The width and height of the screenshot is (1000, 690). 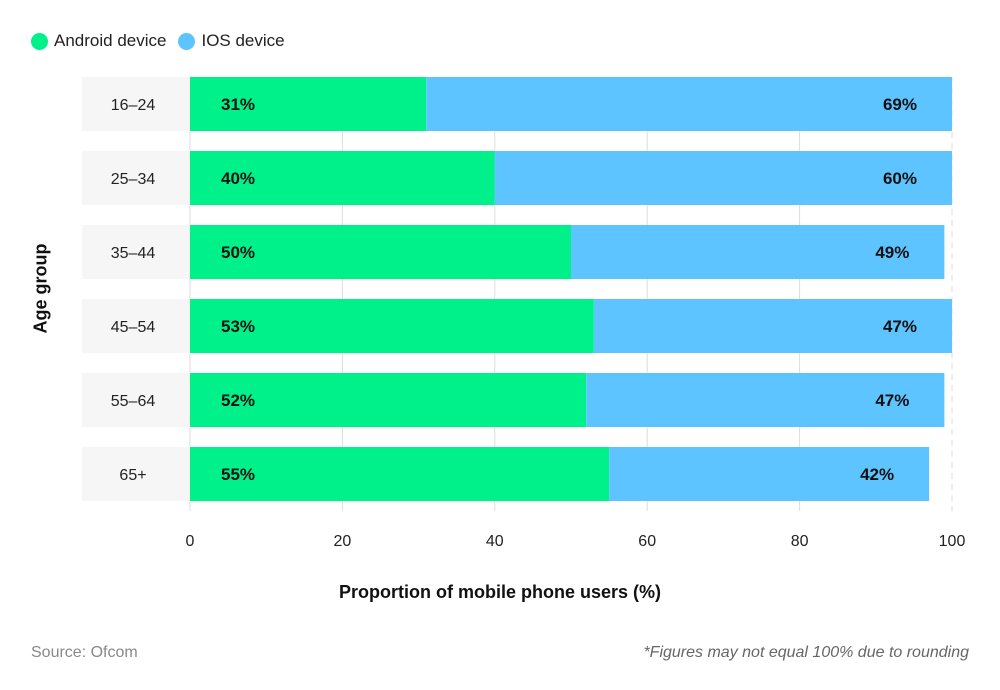 I want to click on legend: Android device IOS device, so click(x=164, y=41).